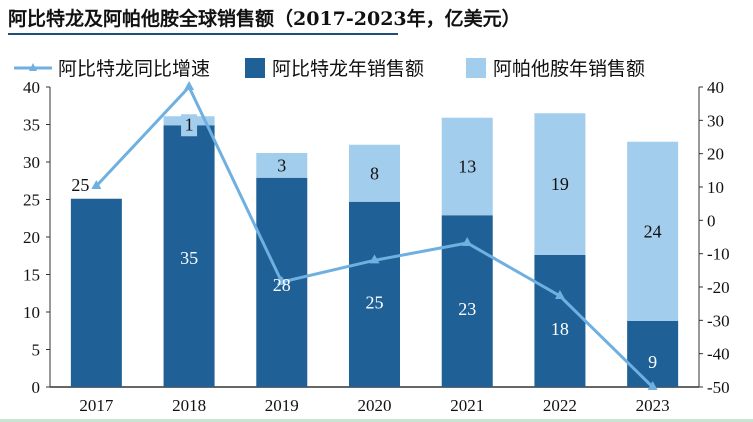 This screenshot has width=753, height=422. Describe the element at coordinates (560, 405) in the screenshot. I see `x-tick-label: 2022` at that location.